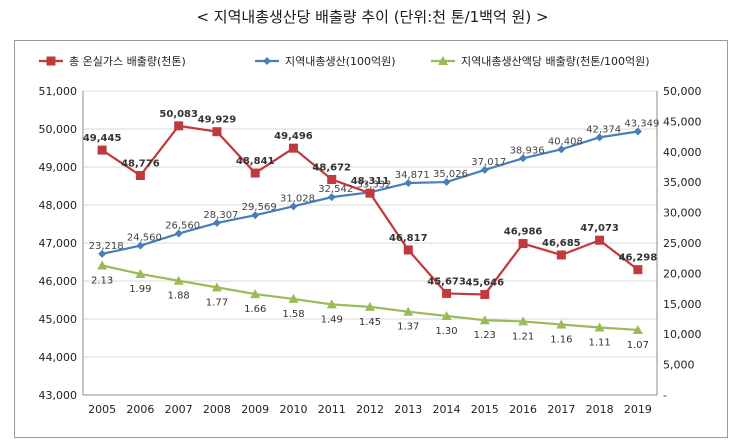  What do you see at coordinates (255, 309) in the screenshot?
I see `data-label: 1.66` at bounding box center [255, 309].